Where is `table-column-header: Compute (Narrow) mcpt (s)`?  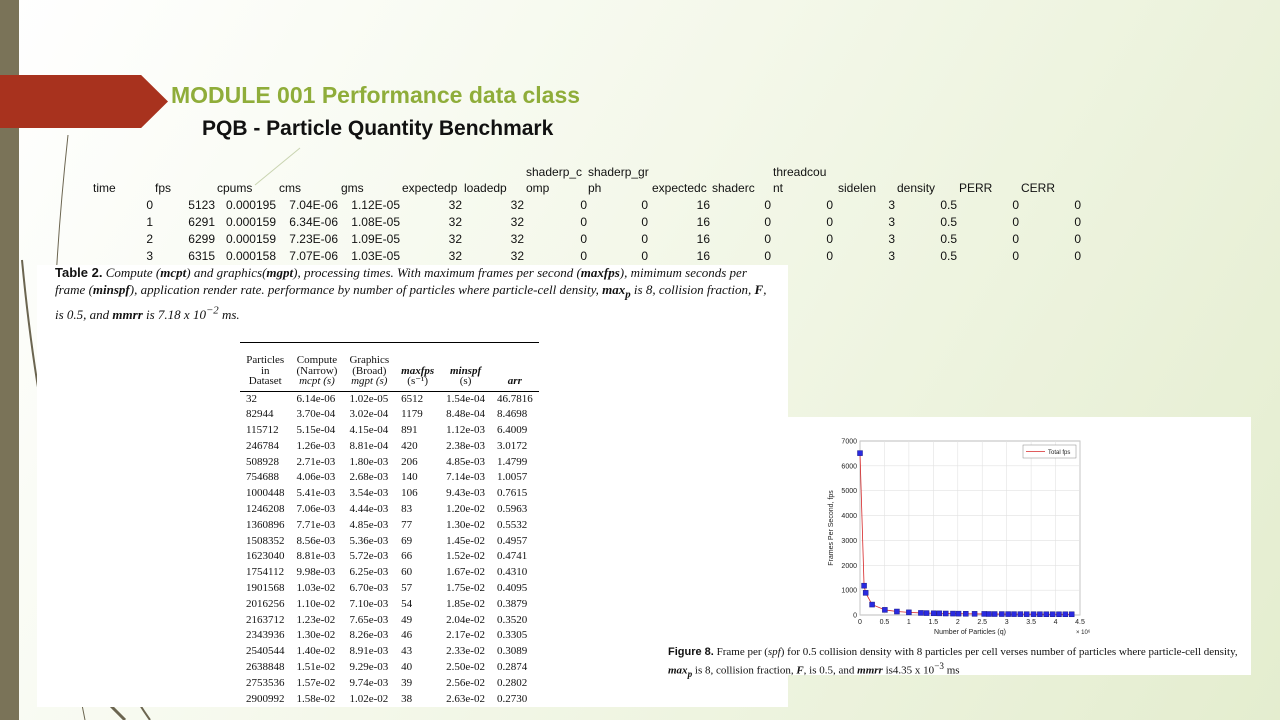 table-column-header: Compute (Narrow) mcpt (s) is located at coordinates (317, 370).